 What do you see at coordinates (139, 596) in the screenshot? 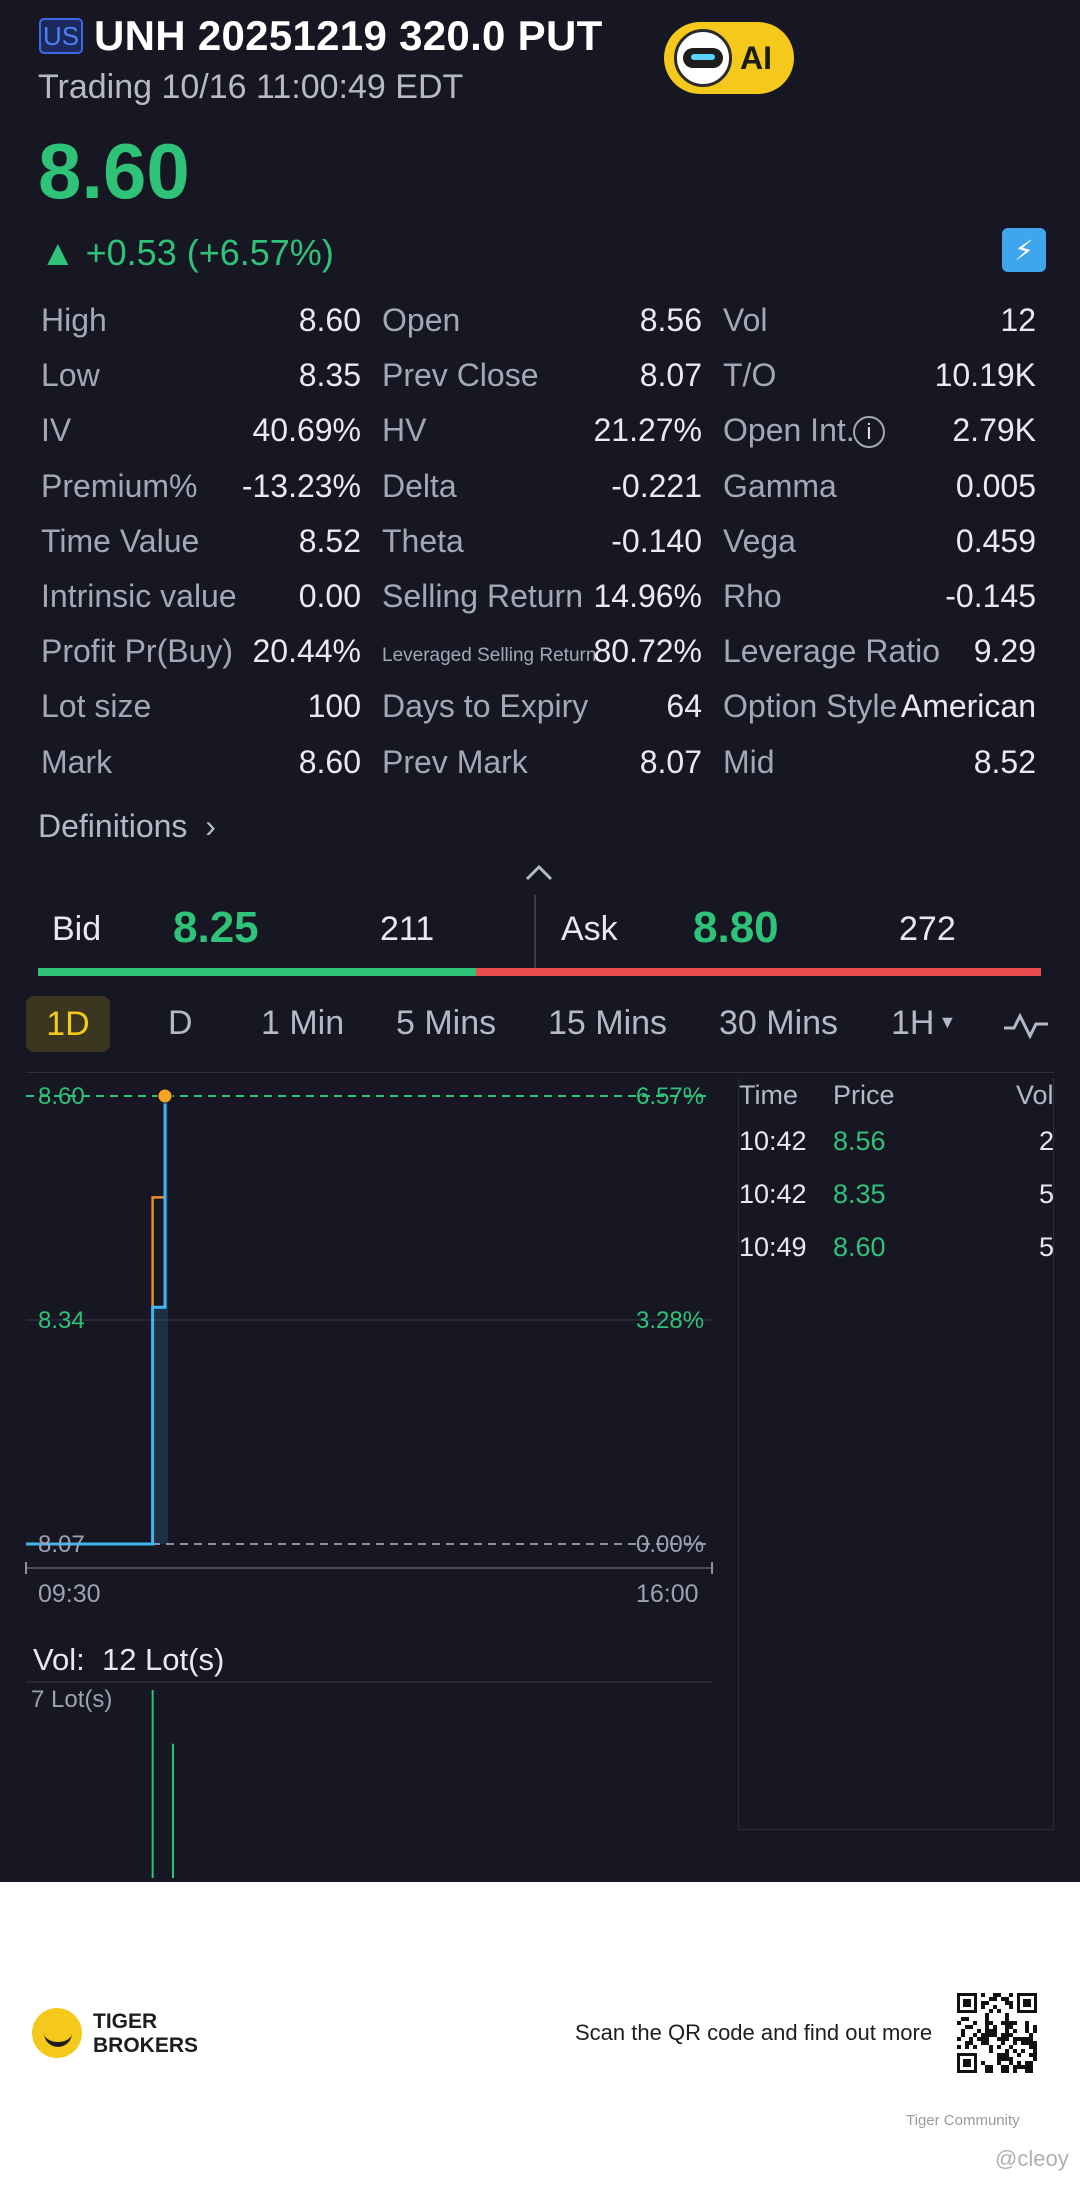
I see `stat-label: Intrinsic value` at bounding box center [139, 596].